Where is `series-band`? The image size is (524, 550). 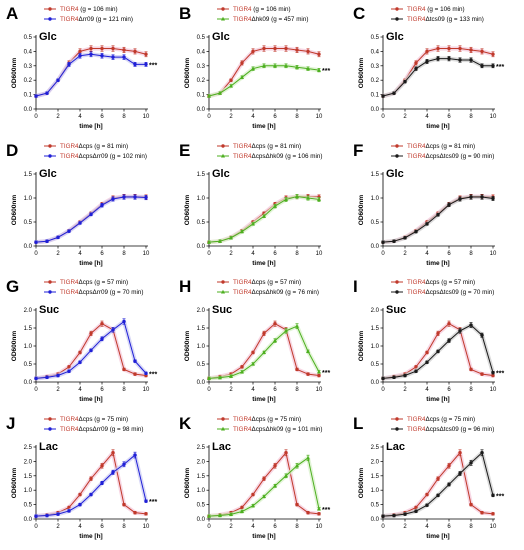 series-band is located at coordinates (264, 219).